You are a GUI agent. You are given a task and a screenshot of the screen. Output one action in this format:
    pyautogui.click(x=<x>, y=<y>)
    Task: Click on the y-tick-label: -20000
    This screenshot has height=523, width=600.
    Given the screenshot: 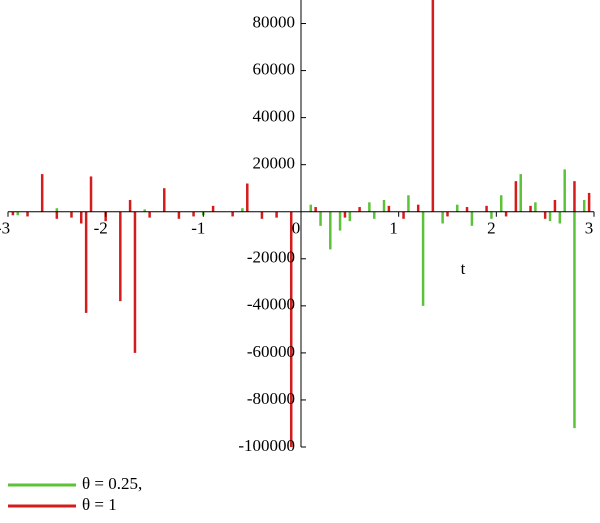 What is the action you would take?
    pyautogui.click(x=271, y=257)
    